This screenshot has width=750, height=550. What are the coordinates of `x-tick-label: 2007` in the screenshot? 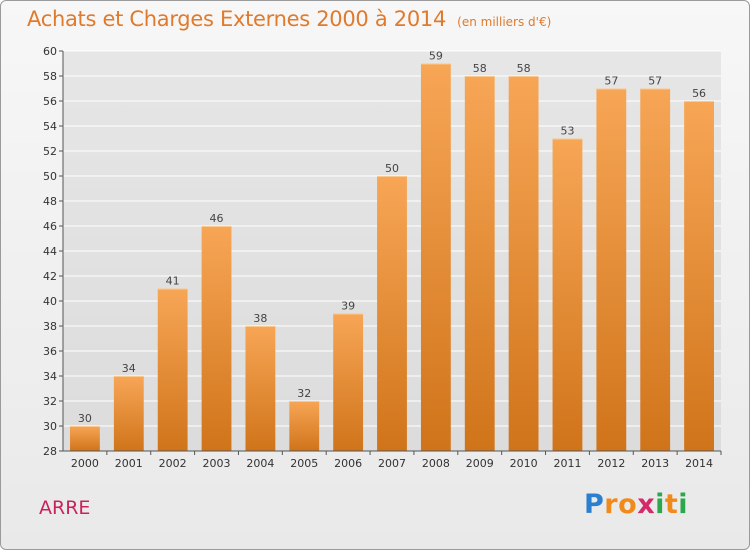 It's located at (392, 463).